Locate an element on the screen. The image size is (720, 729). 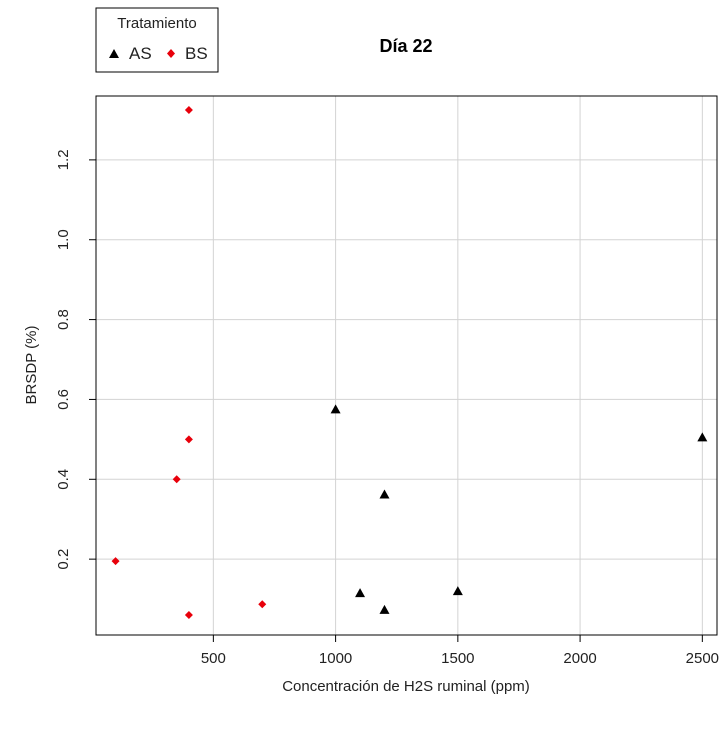
legend-box is located at coordinates (157, 40).